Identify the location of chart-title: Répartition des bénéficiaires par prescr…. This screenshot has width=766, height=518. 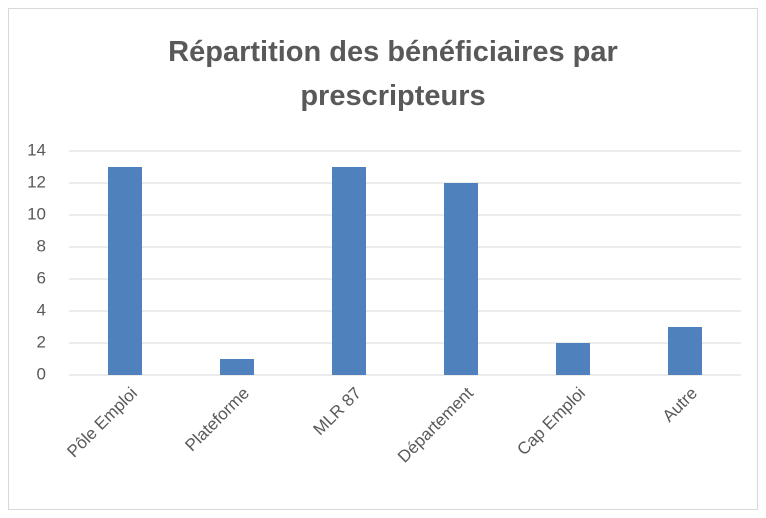
(393, 74).